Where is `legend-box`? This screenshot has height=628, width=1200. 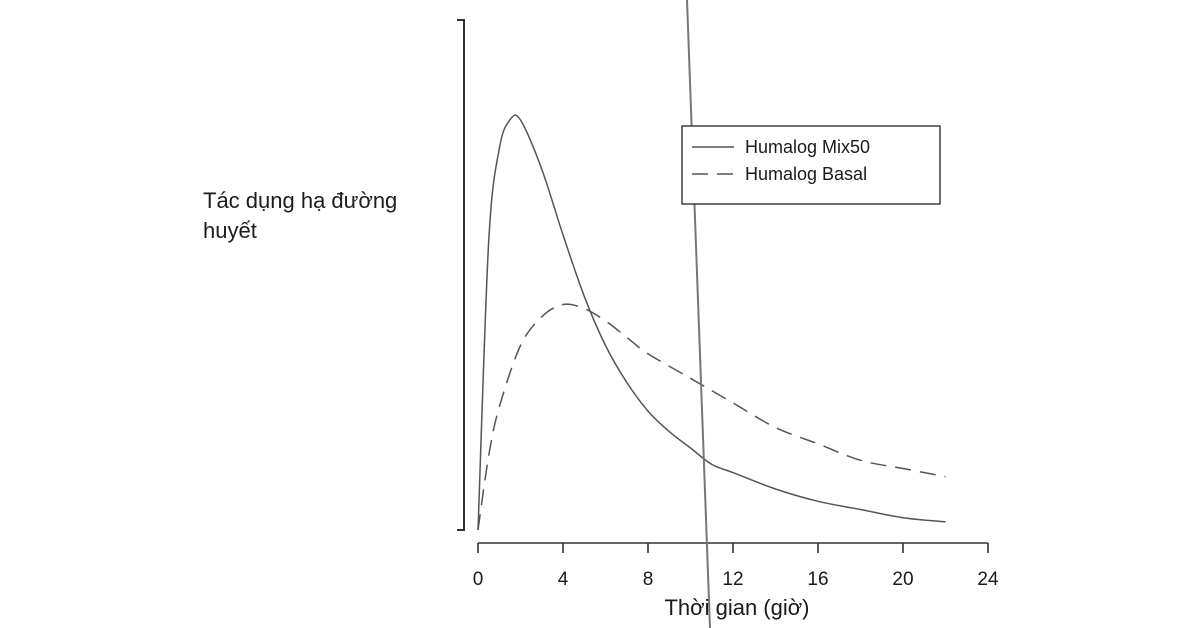
legend-box is located at coordinates (811, 165).